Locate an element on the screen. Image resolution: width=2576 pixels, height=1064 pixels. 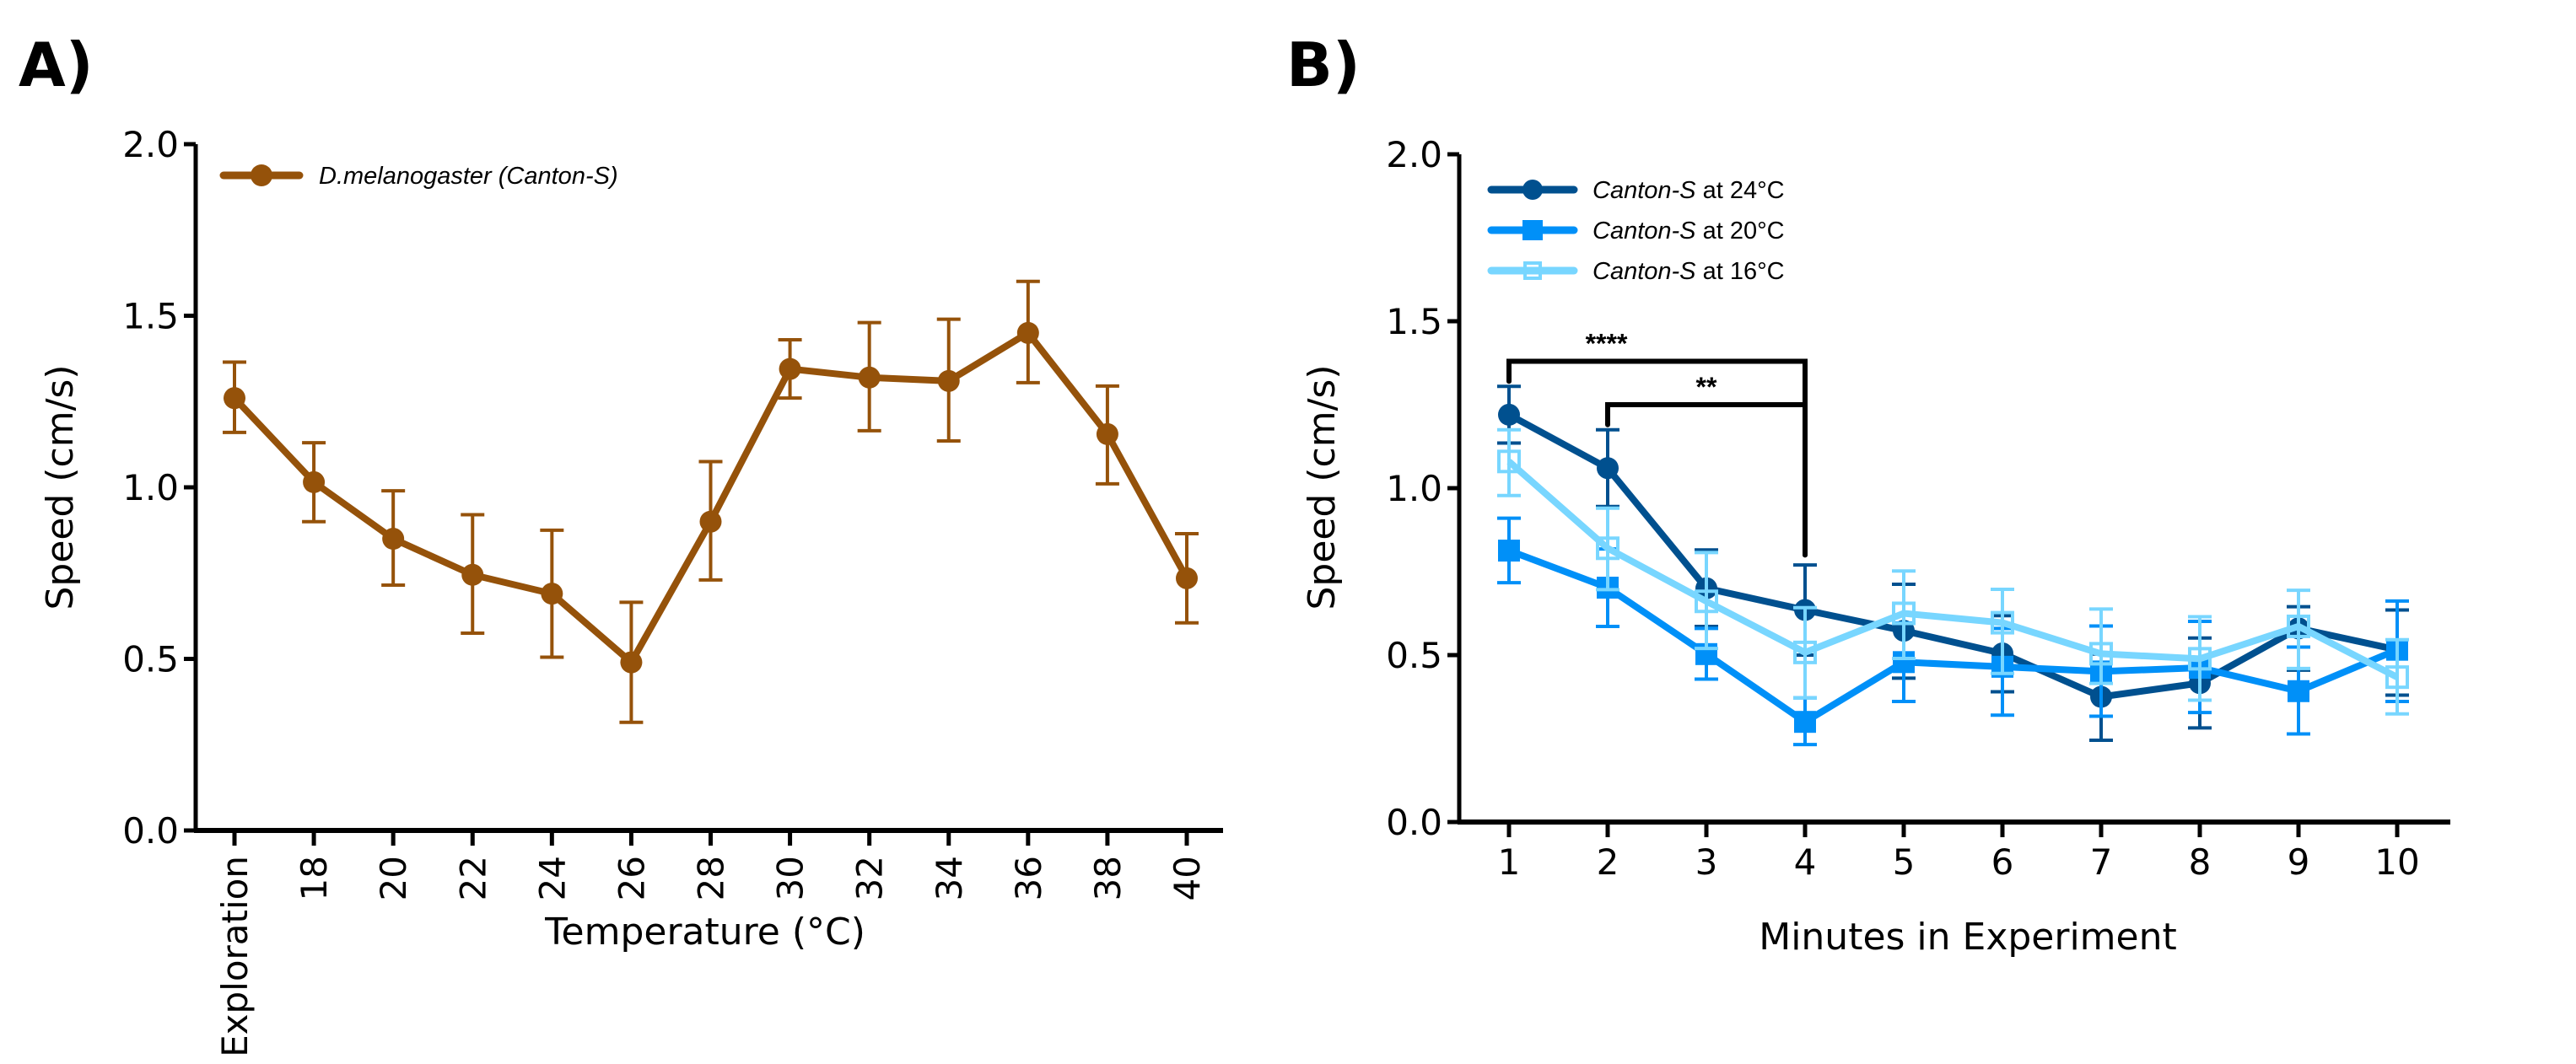
panel-a-y-tick-label: 0.5 is located at coordinates (150, 659).